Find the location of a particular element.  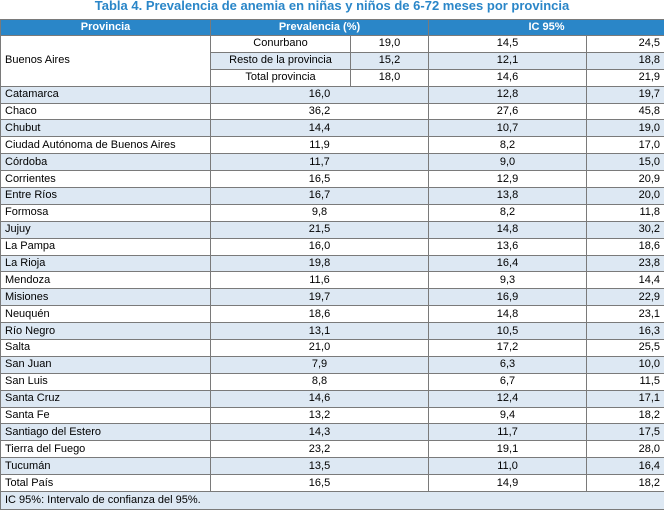

prevalence-cell: 16,7 is located at coordinates (319, 196).